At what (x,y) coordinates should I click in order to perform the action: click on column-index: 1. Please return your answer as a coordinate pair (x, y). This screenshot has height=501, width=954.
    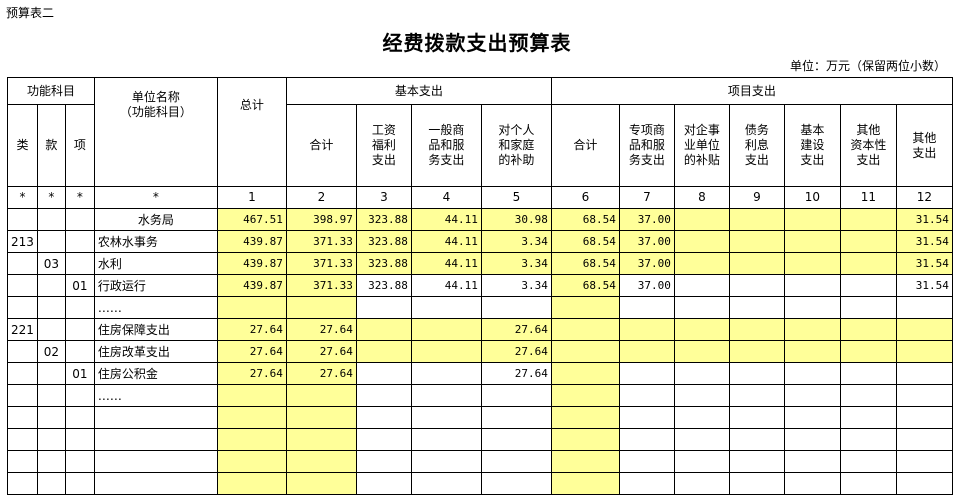
    Looking at the image, I should click on (251, 197).